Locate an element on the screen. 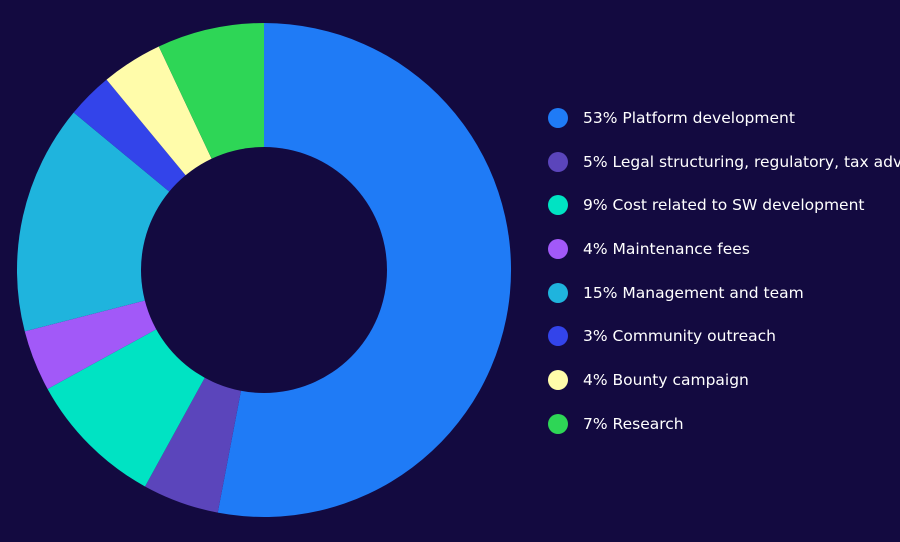  legend-item-maintenance-fees: 4% Maintenance fees is located at coordinates (724, 249).